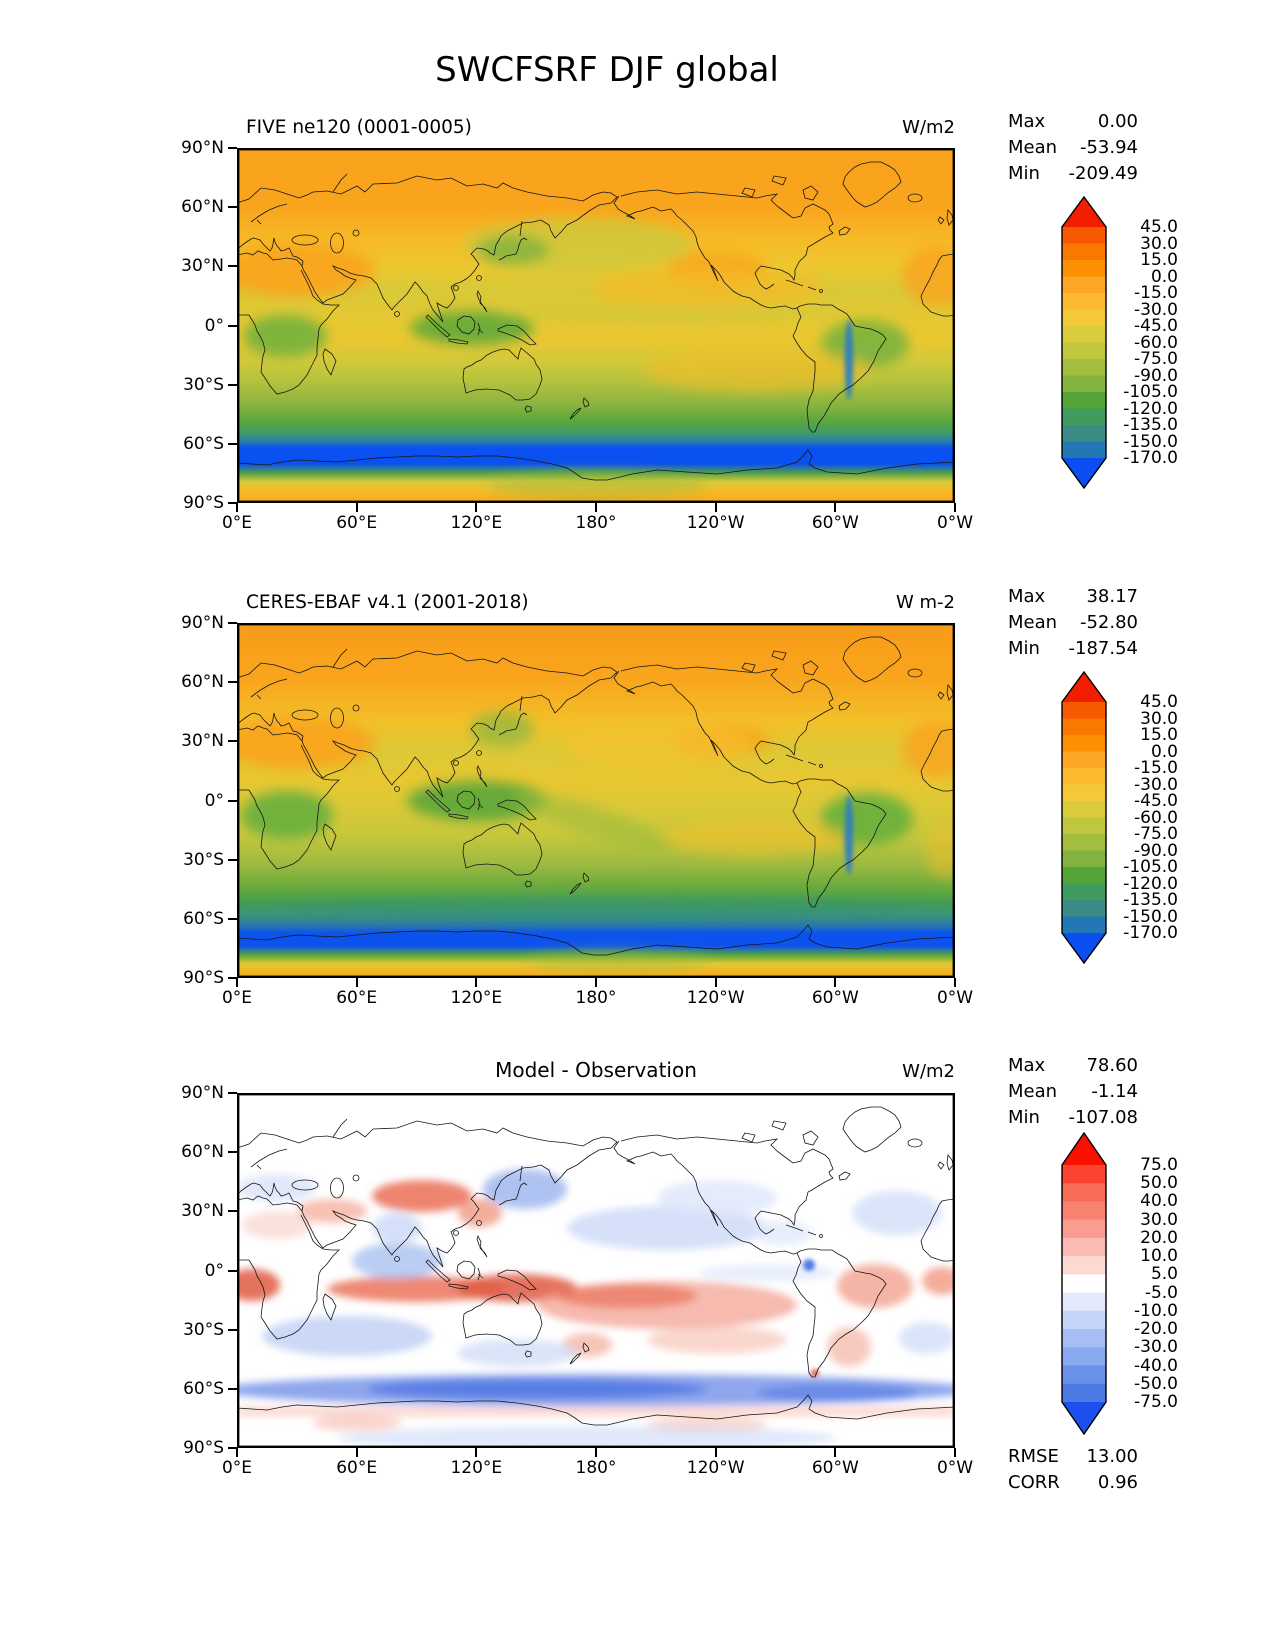 The image size is (1275, 1650). I want to click on colorbar-tick-label: -120.0, so click(1150, 408).